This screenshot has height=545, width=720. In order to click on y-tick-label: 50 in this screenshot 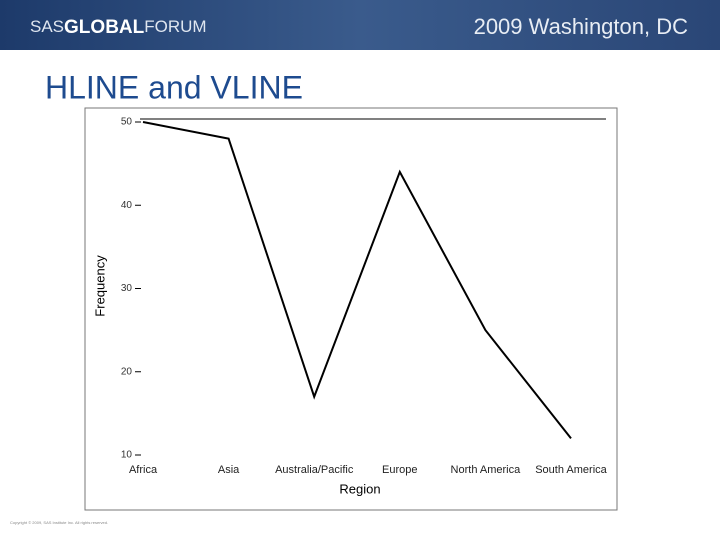, I will do `click(127, 122)`.